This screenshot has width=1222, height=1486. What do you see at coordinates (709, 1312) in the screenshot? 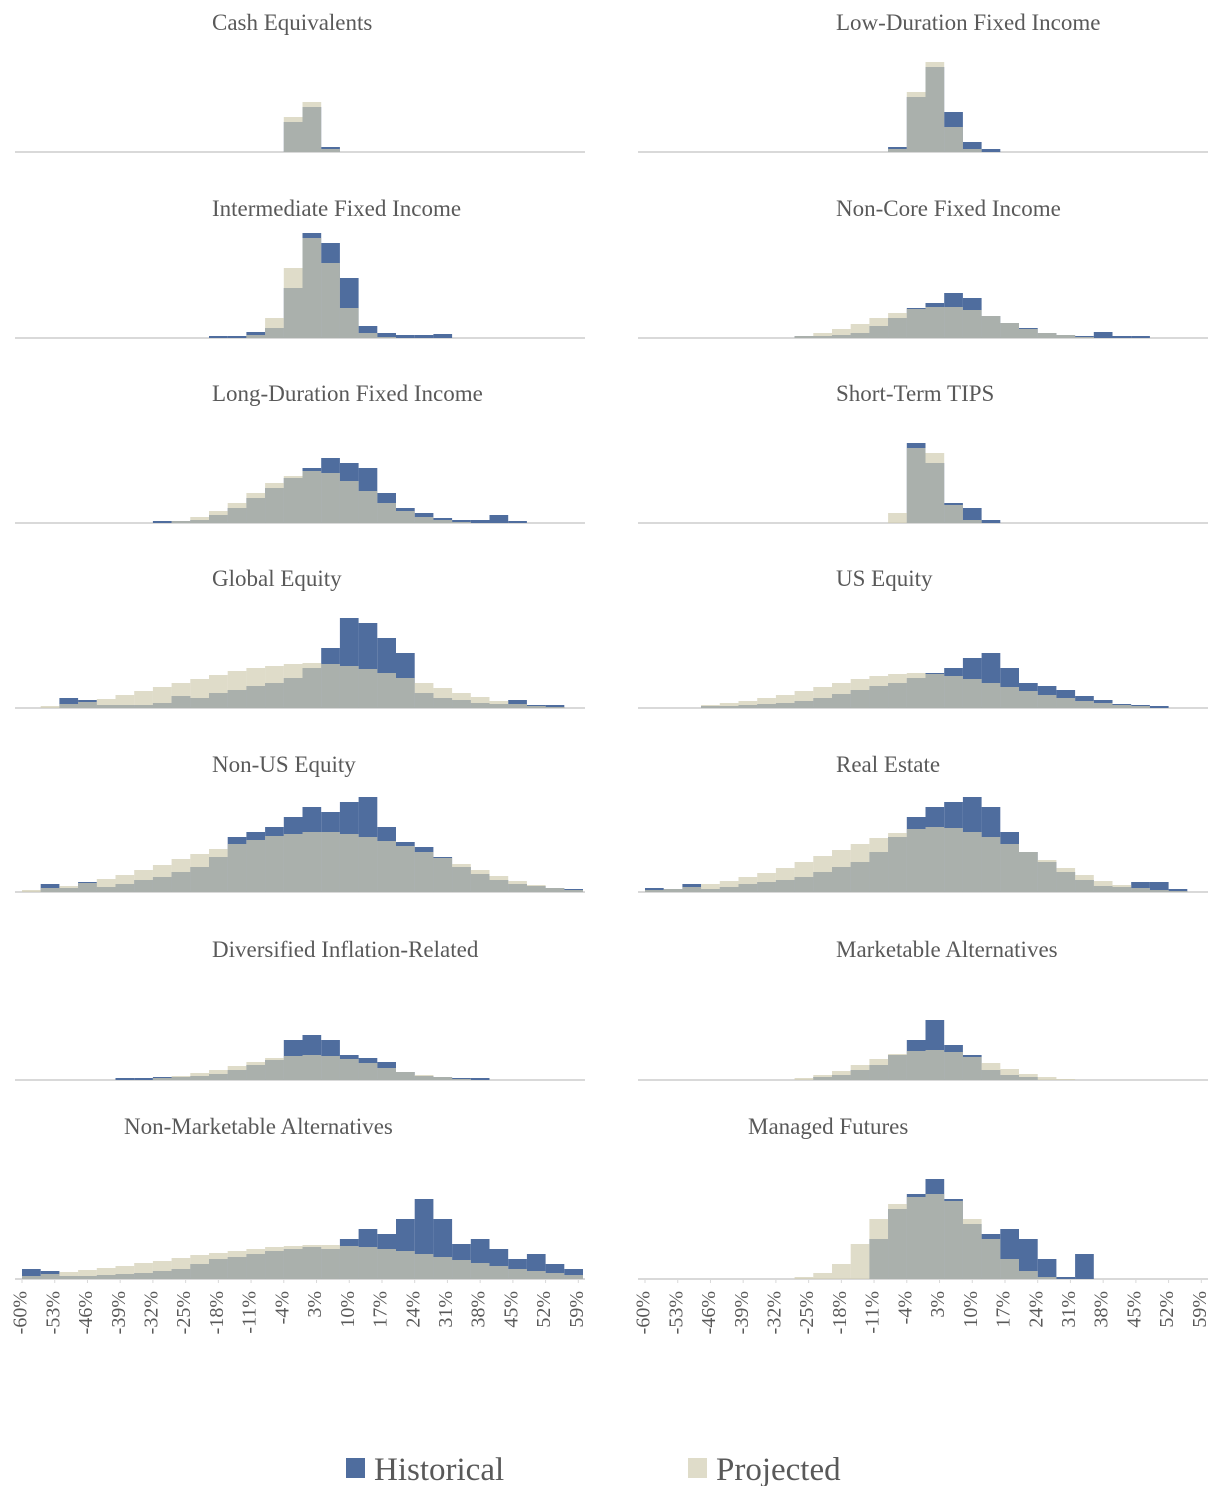
I see `x-tick-label: -46%` at bounding box center [709, 1312].